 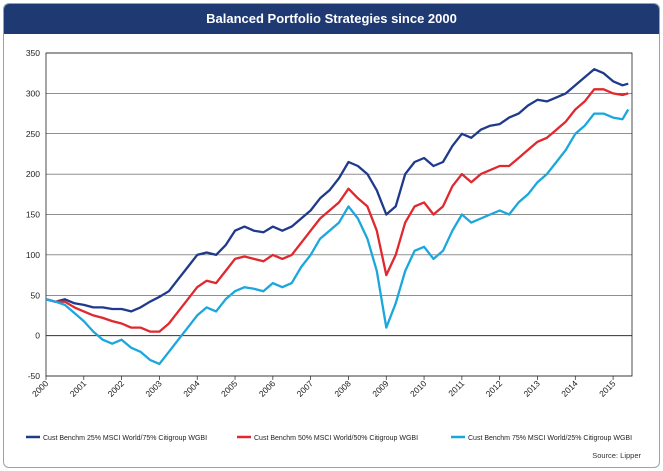 What do you see at coordinates (33, 215) in the screenshot?
I see `y-tick-label: 150` at bounding box center [33, 215].